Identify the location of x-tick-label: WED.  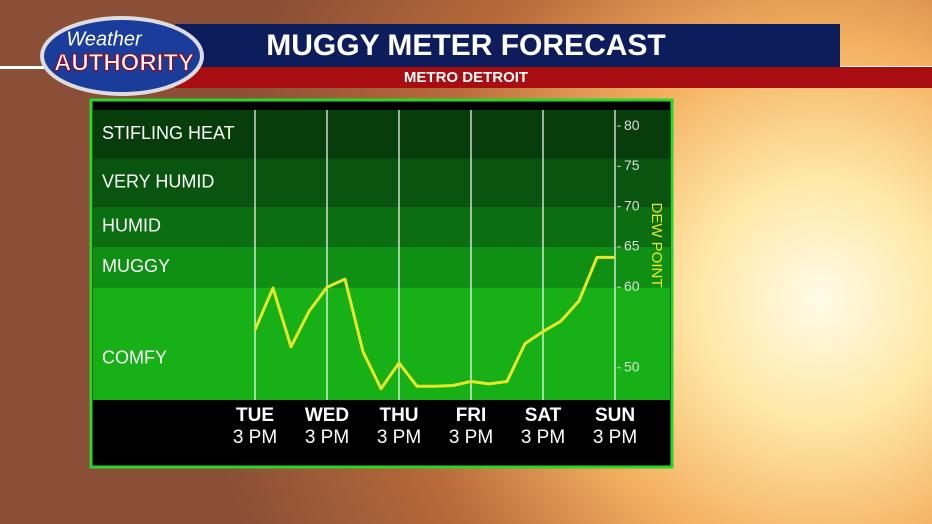
(327, 415).